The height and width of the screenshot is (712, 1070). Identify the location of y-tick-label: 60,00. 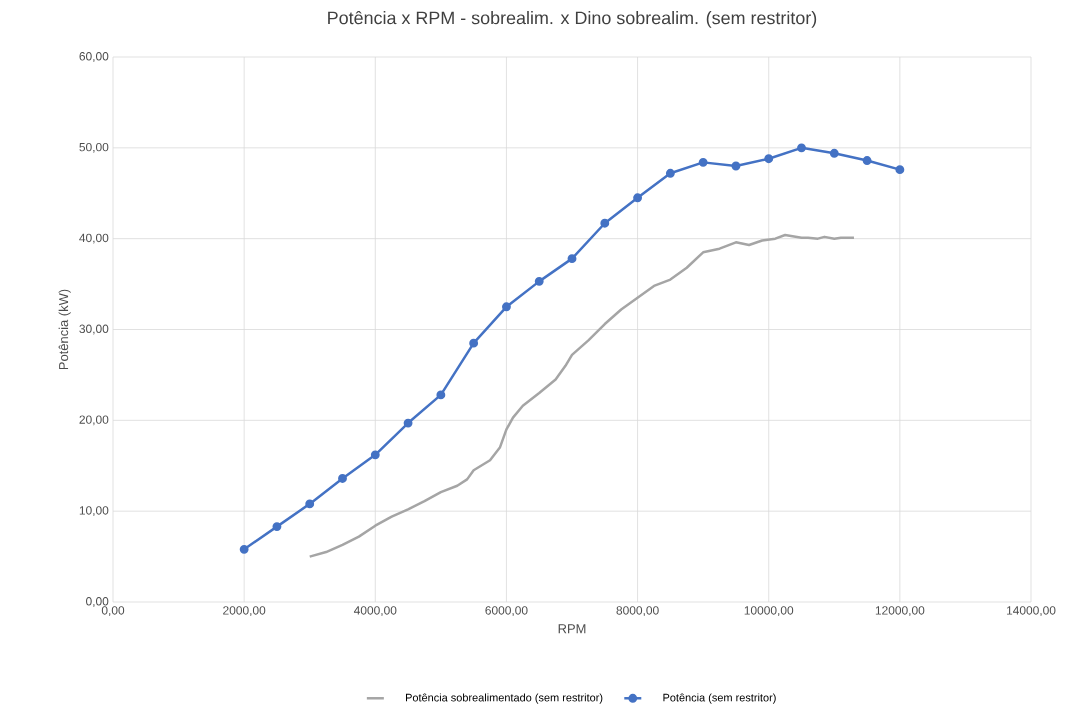
(94, 57).